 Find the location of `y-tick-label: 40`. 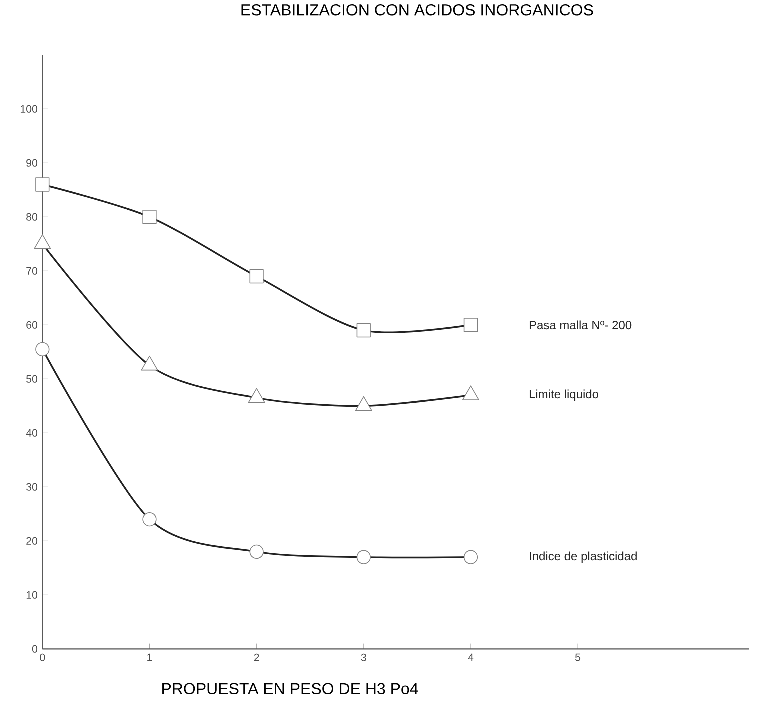

y-tick-label: 40 is located at coordinates (32, 433).